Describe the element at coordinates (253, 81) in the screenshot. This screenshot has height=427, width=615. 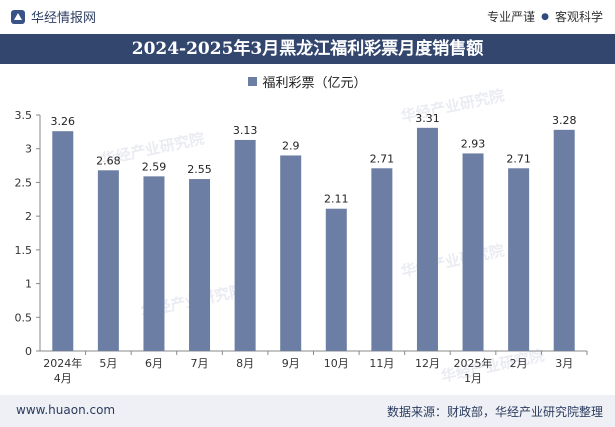
I see `legend-swatch` at that location.